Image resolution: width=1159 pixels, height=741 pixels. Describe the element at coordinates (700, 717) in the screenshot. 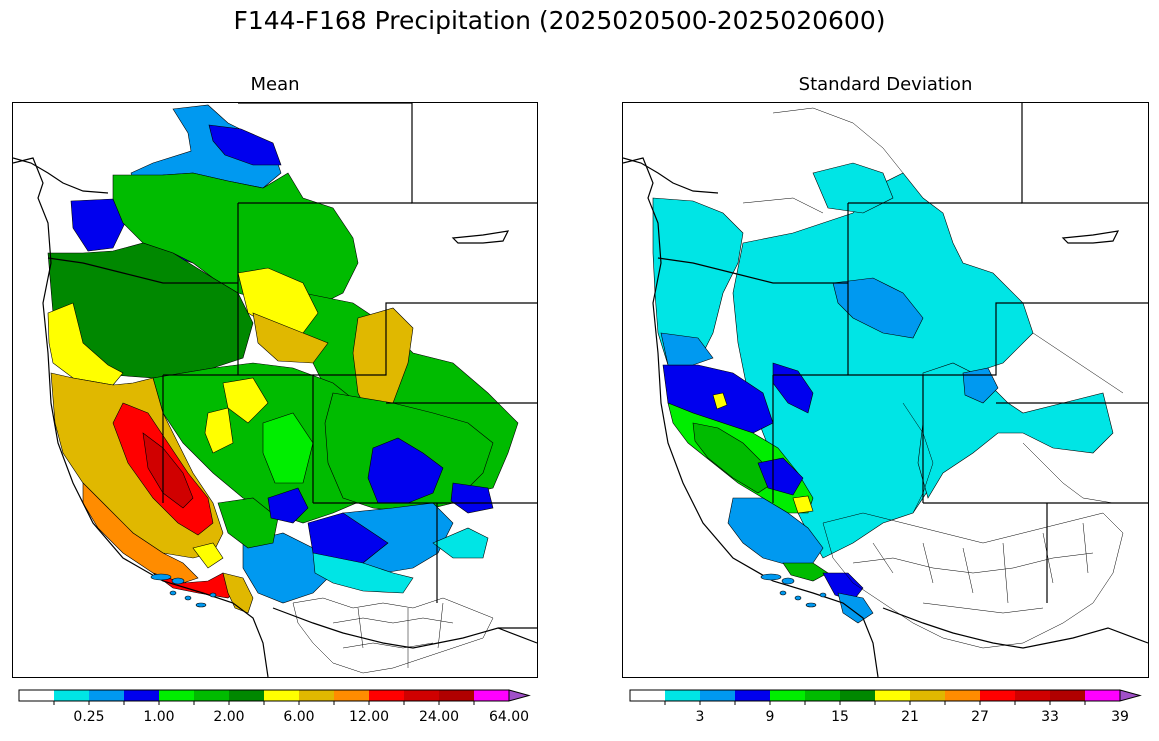

I see `sd-colorbar-tick-label: 3` at that location.